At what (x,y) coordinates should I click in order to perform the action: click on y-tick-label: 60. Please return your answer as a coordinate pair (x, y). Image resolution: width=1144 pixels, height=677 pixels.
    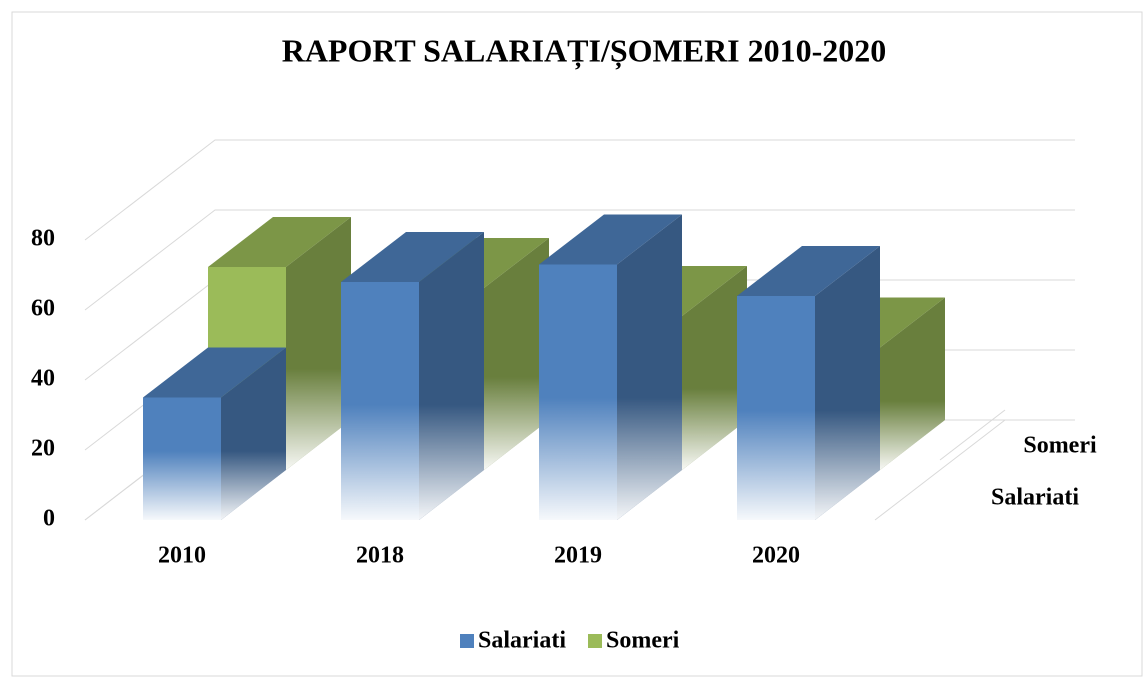
    Looking at the image, I should click on (43, 309).